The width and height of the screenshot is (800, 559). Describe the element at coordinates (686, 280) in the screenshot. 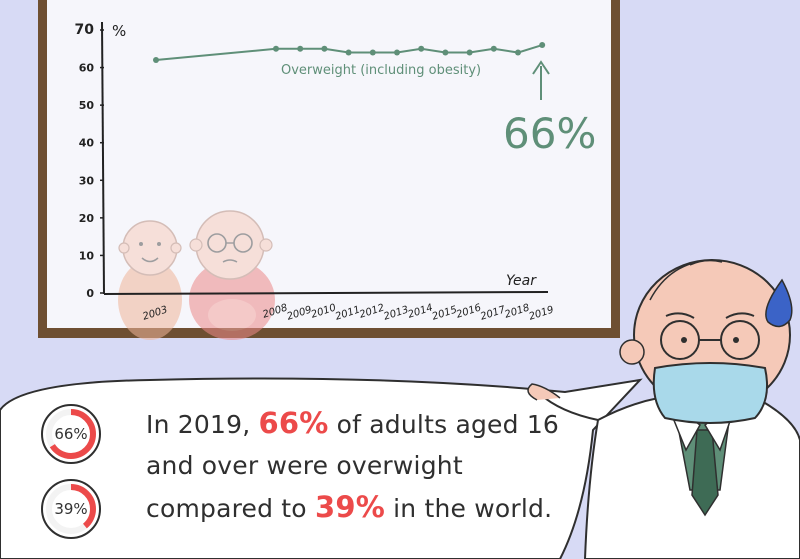

I see `doctor-hair` at that location.